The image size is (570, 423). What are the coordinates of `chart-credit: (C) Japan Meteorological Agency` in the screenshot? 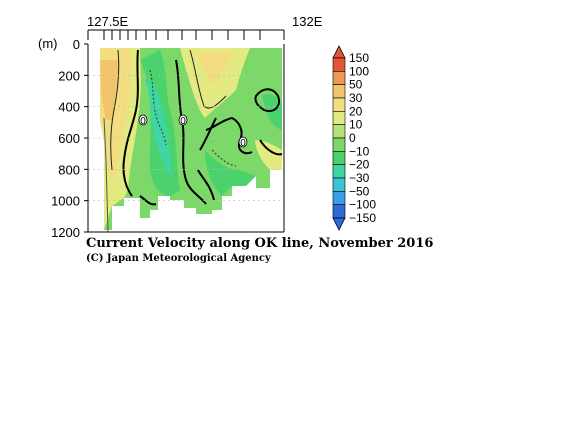 It's located at (179, 258).